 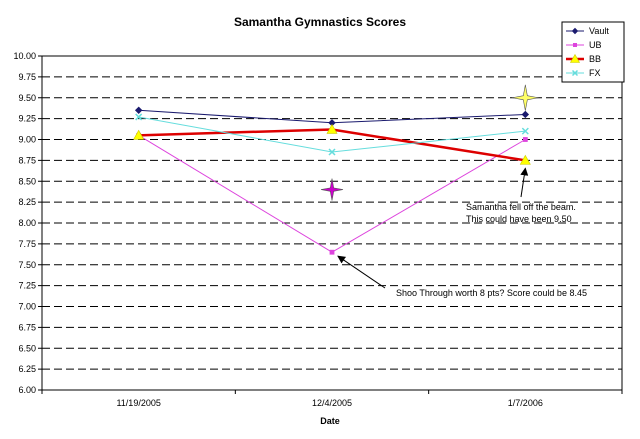 I want to click on x-axis-label: Date, so click(x=330, y=421).